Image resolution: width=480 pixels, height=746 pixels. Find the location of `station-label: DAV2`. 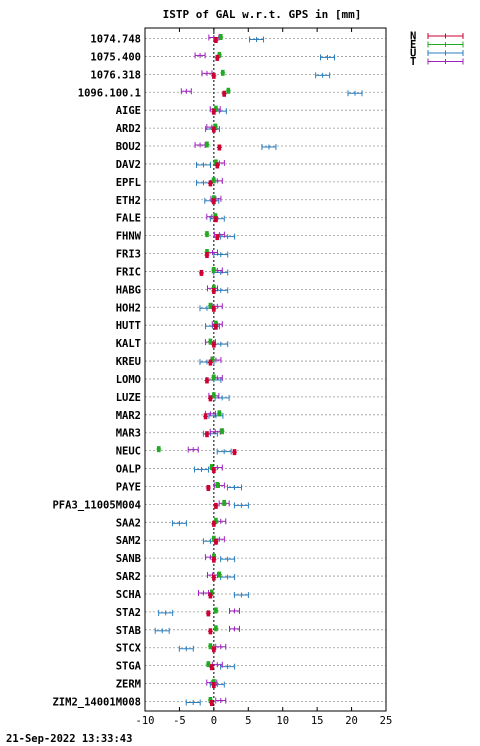

station-label: DAV2 is located at coordinates (128, 165).